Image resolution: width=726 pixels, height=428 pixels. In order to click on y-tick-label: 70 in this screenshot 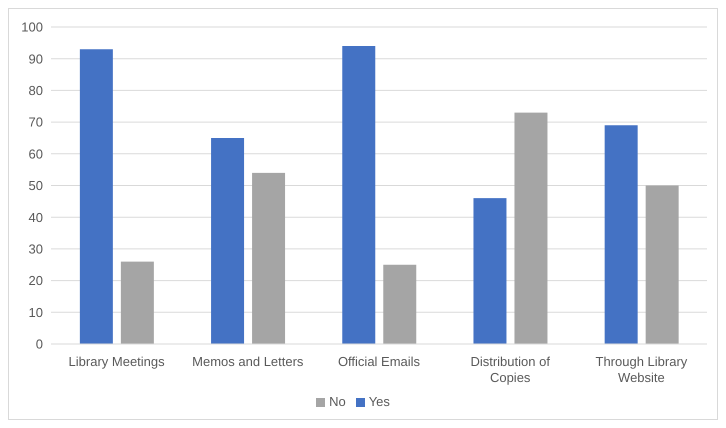, I will do `click(35, 122)`.